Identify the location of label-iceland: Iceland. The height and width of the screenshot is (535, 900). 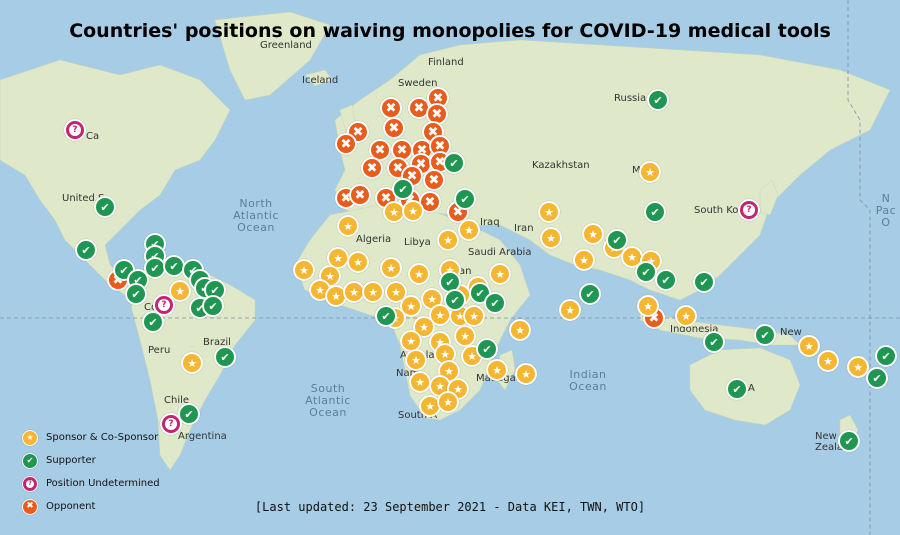
(320, 80).